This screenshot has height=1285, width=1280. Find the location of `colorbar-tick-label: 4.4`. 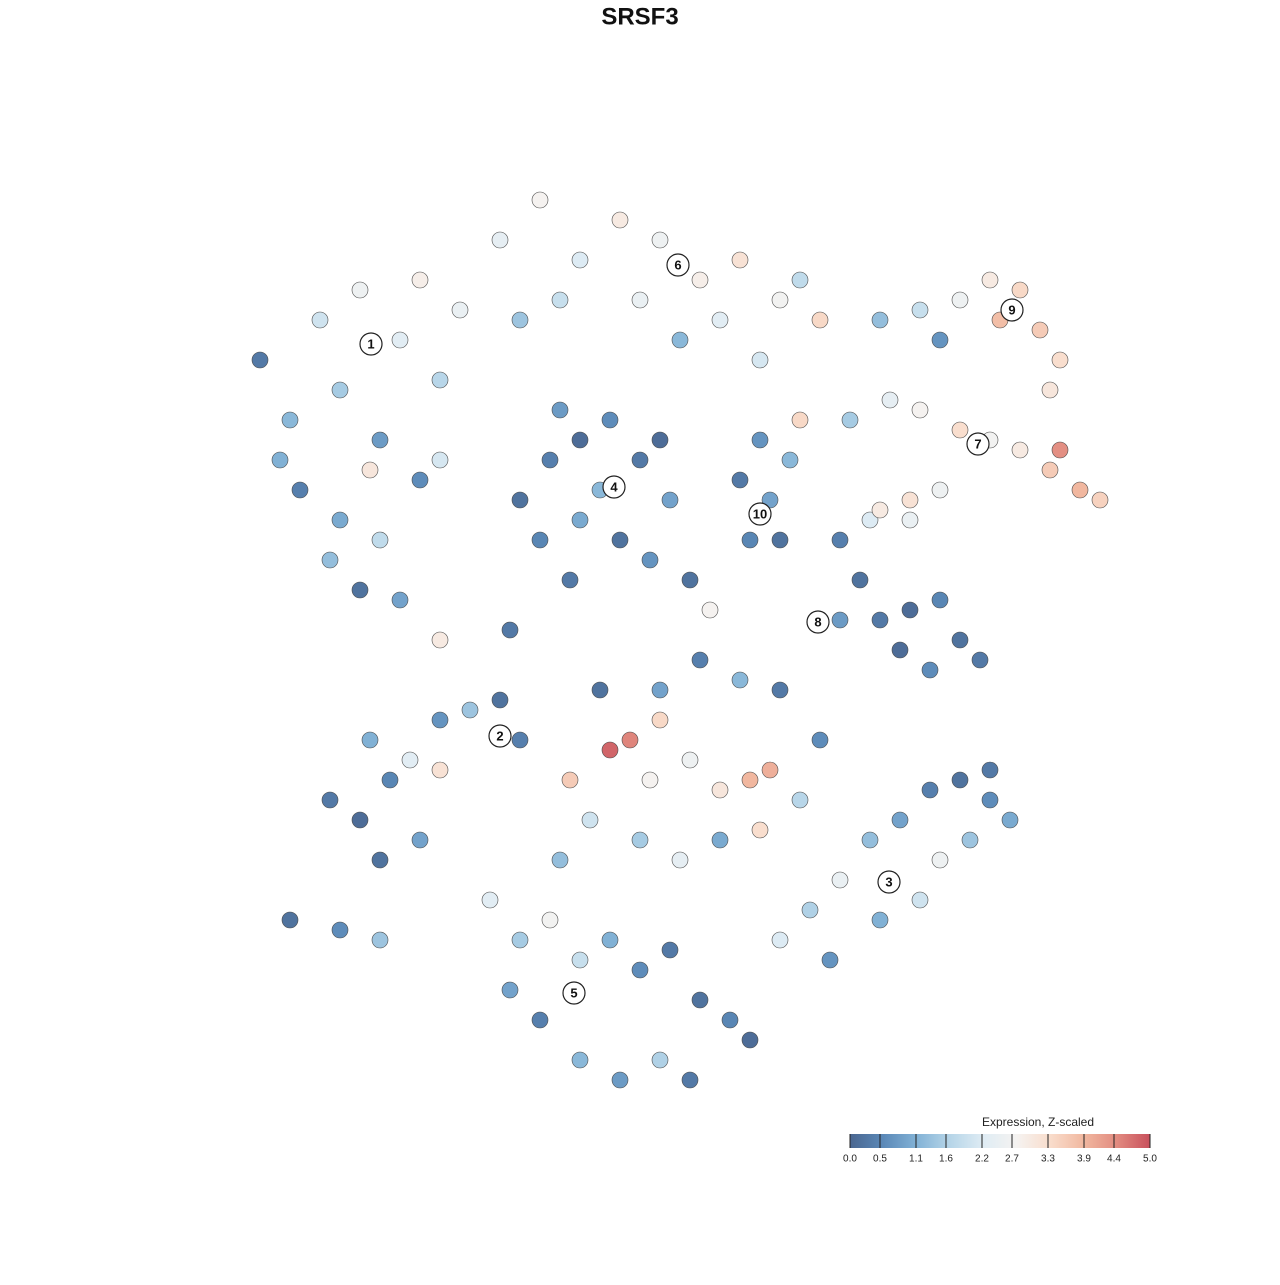

colorbar-tick-label: 4.4 is located at coordinates (1114, 1159).